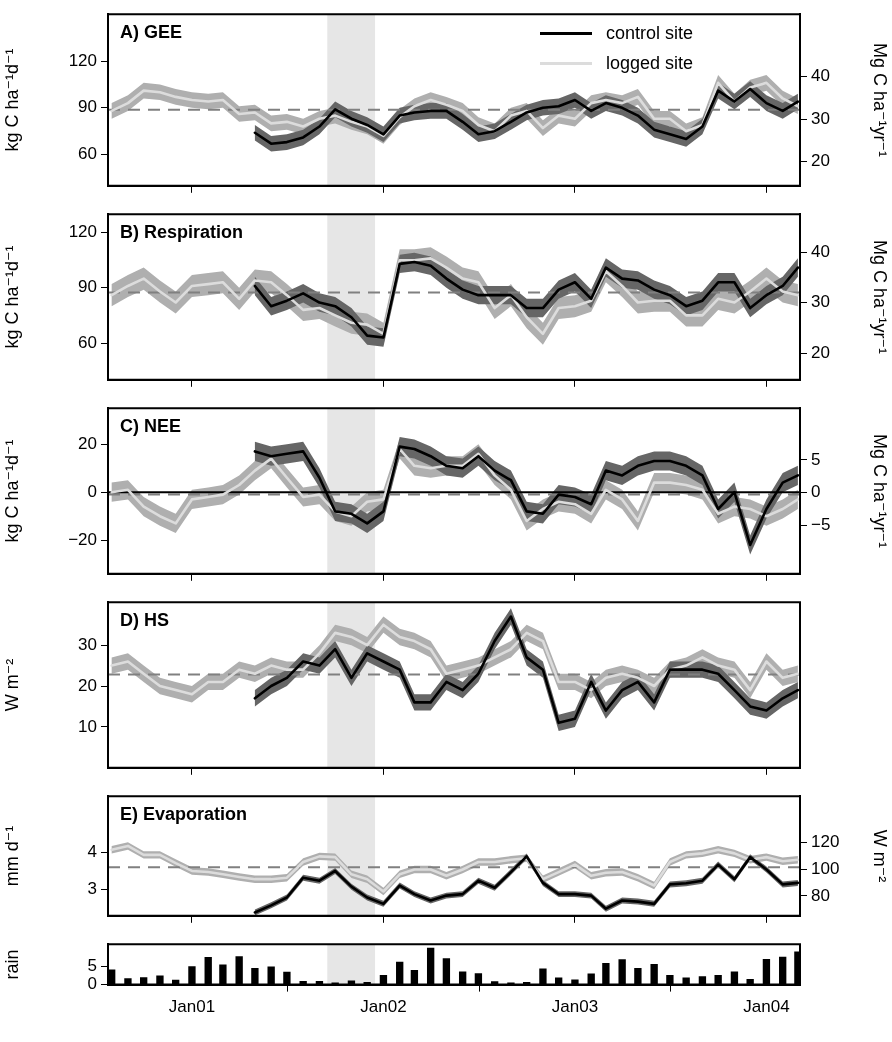  What do you see at coordinates (816, 459) in the screenshot?
I see `y2-tick-label: 5` at bounding box center [816, 459].